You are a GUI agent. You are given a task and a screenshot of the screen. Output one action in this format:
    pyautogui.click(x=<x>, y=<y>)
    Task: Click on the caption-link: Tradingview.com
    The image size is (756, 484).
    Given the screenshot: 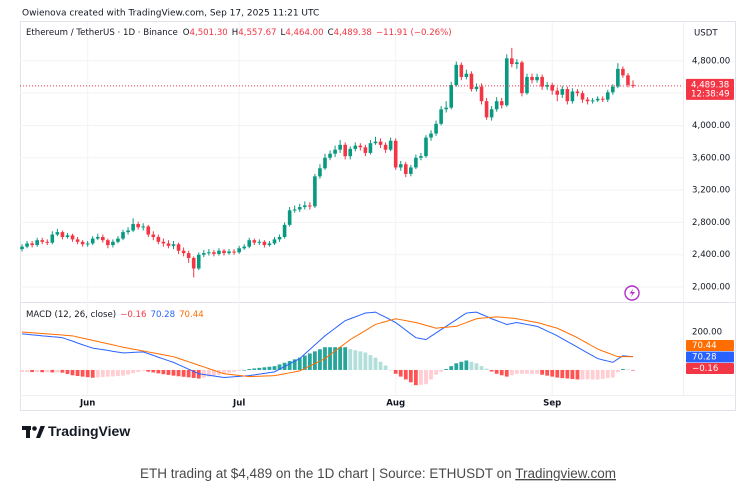 What is the action you would take?
    pyautogui.click(x=565, y=473)
    